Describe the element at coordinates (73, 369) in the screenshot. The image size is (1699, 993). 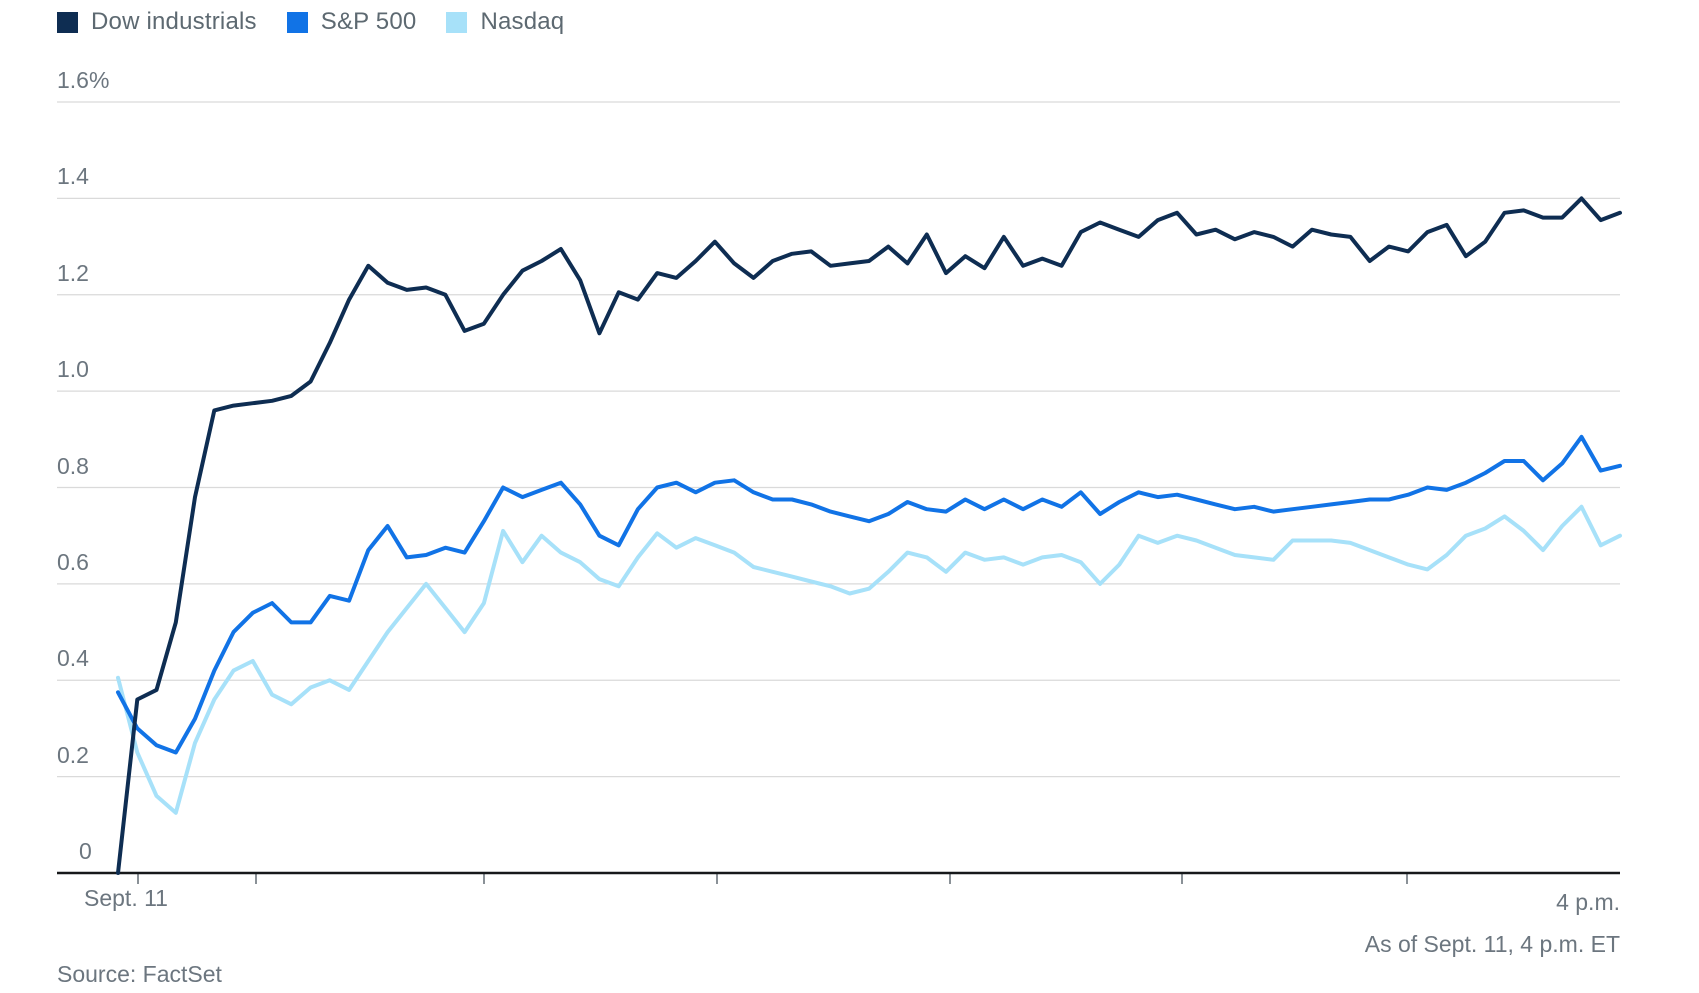
I see `y-axis-label: 1.0` at that location.